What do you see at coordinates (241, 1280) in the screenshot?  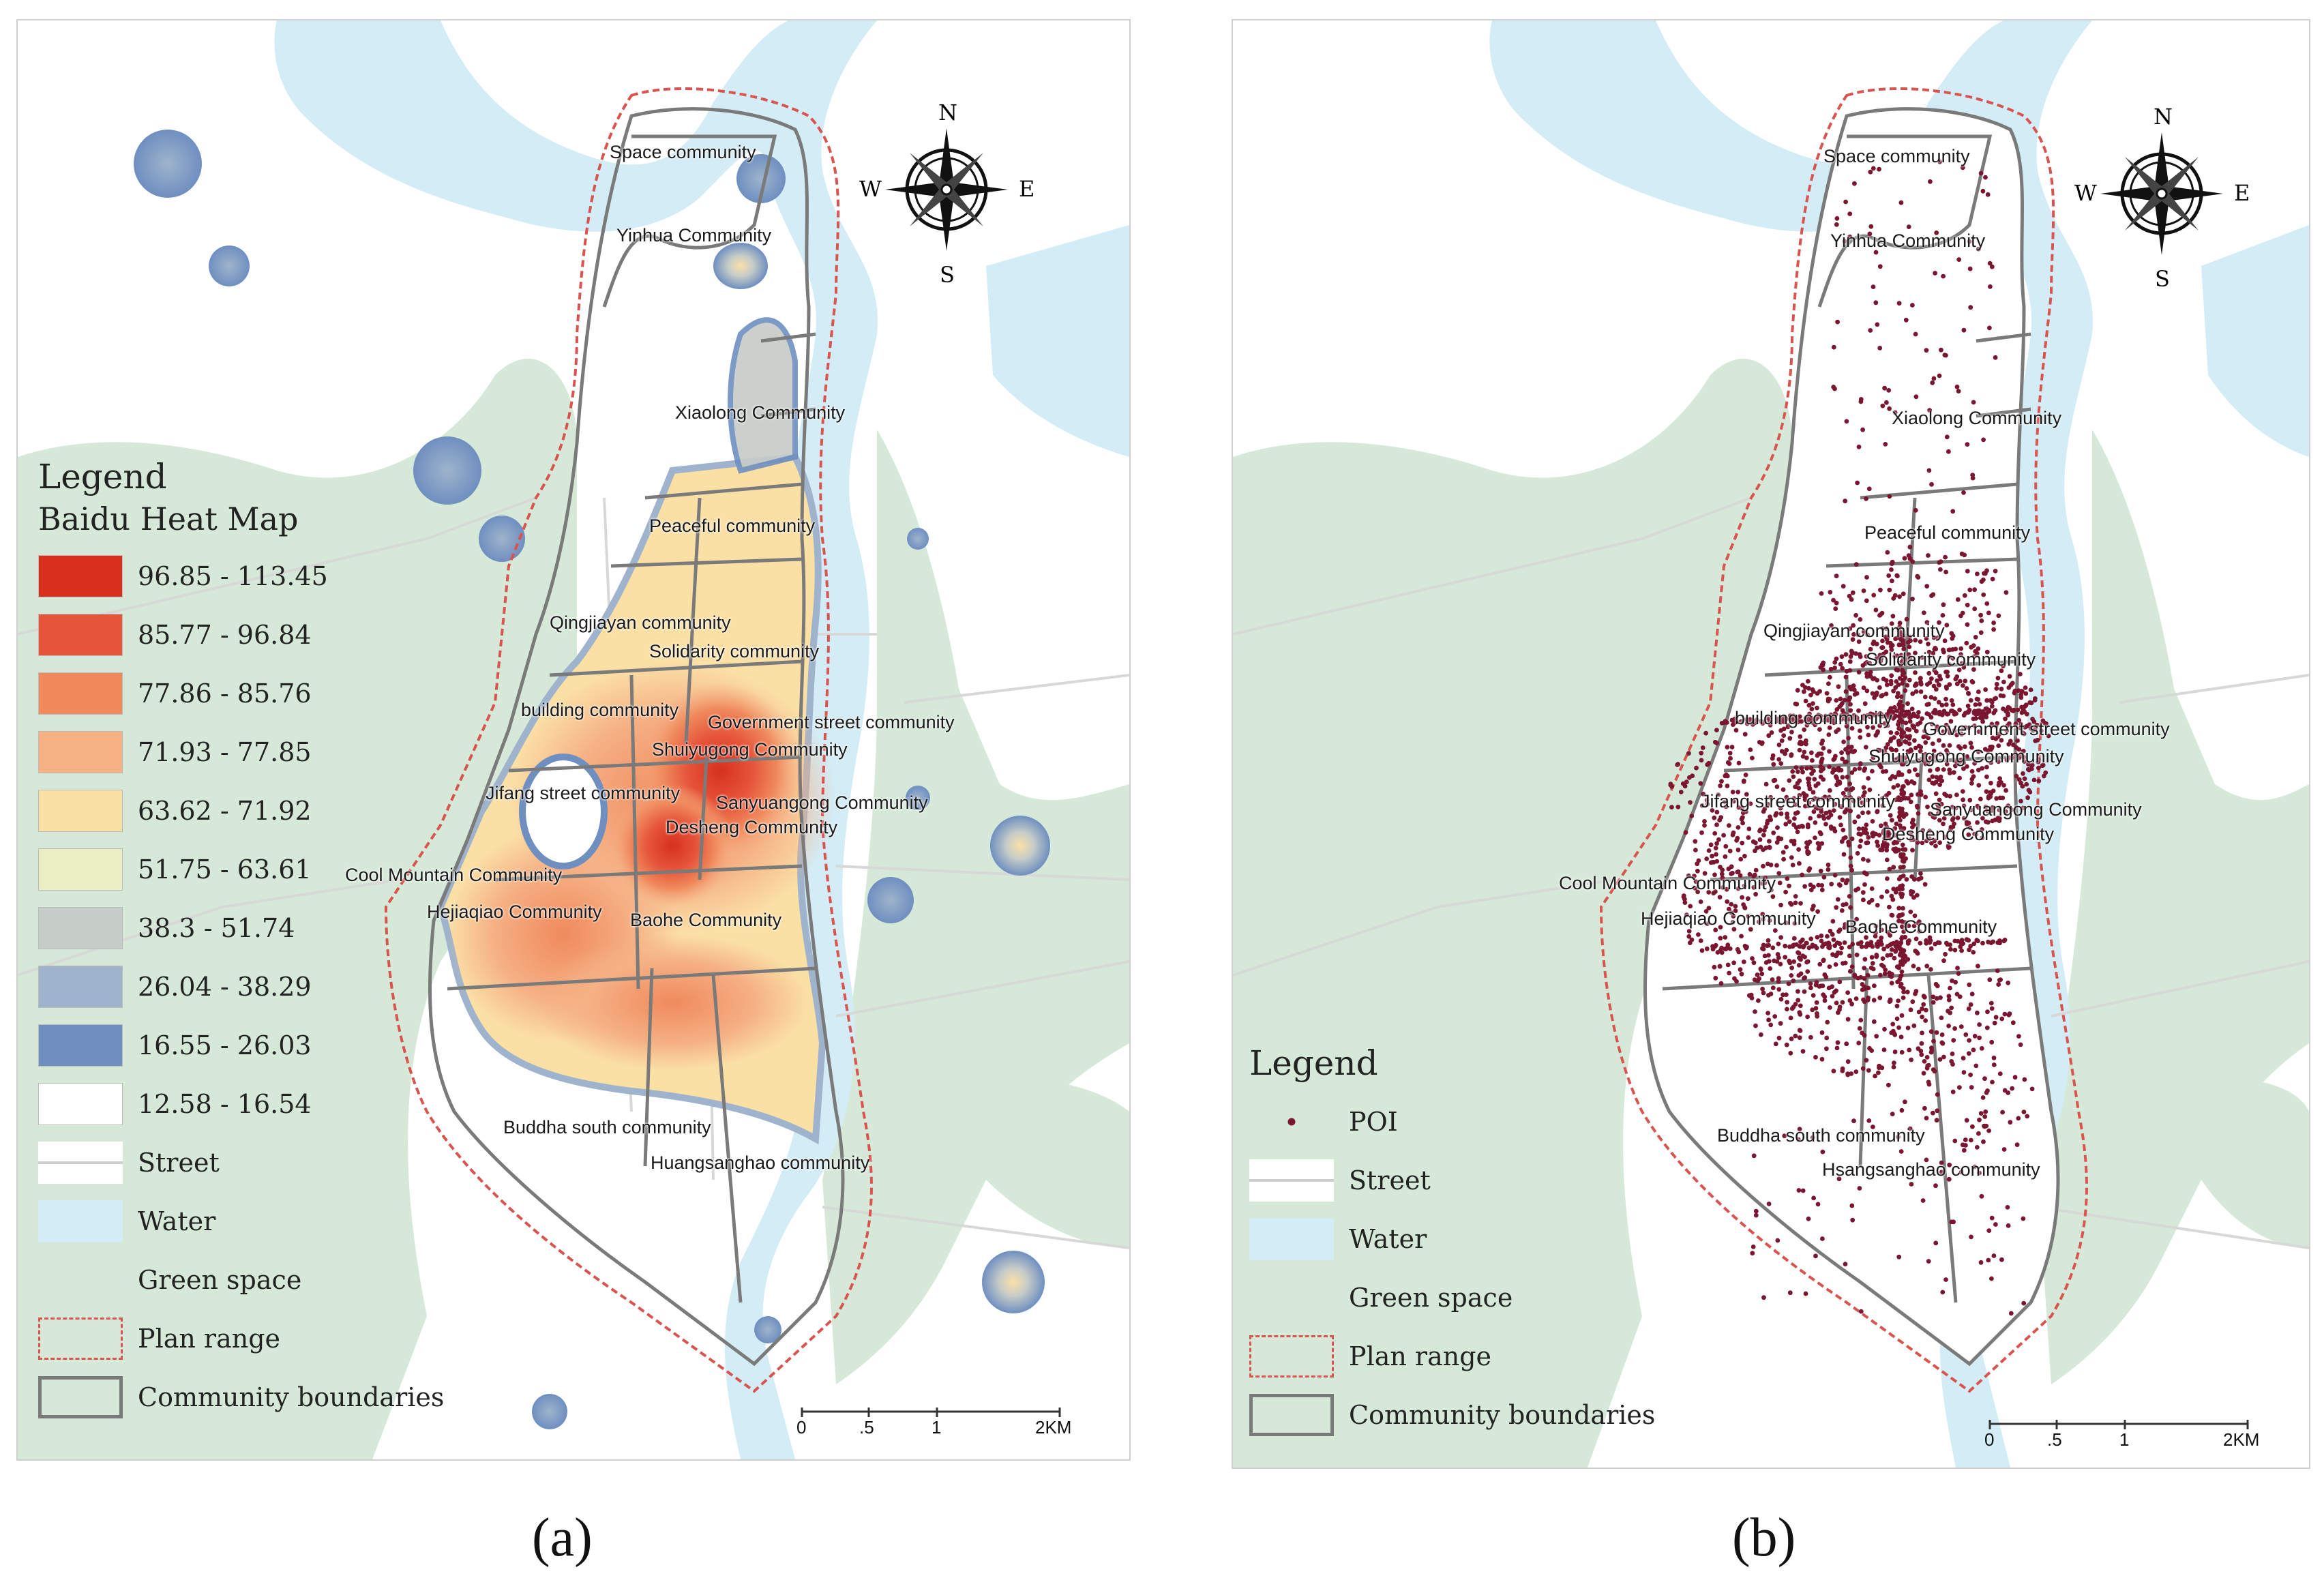 I see `legend-row-green: Green space` at bounding box center [241, 1280].